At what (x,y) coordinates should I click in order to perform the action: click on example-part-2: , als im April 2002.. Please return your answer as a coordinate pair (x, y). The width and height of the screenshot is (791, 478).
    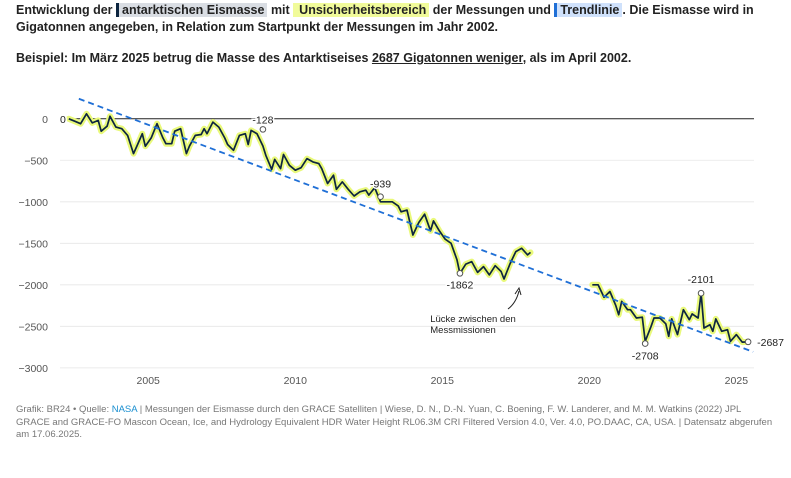
    Looking at the image, I should click on (577, 58).